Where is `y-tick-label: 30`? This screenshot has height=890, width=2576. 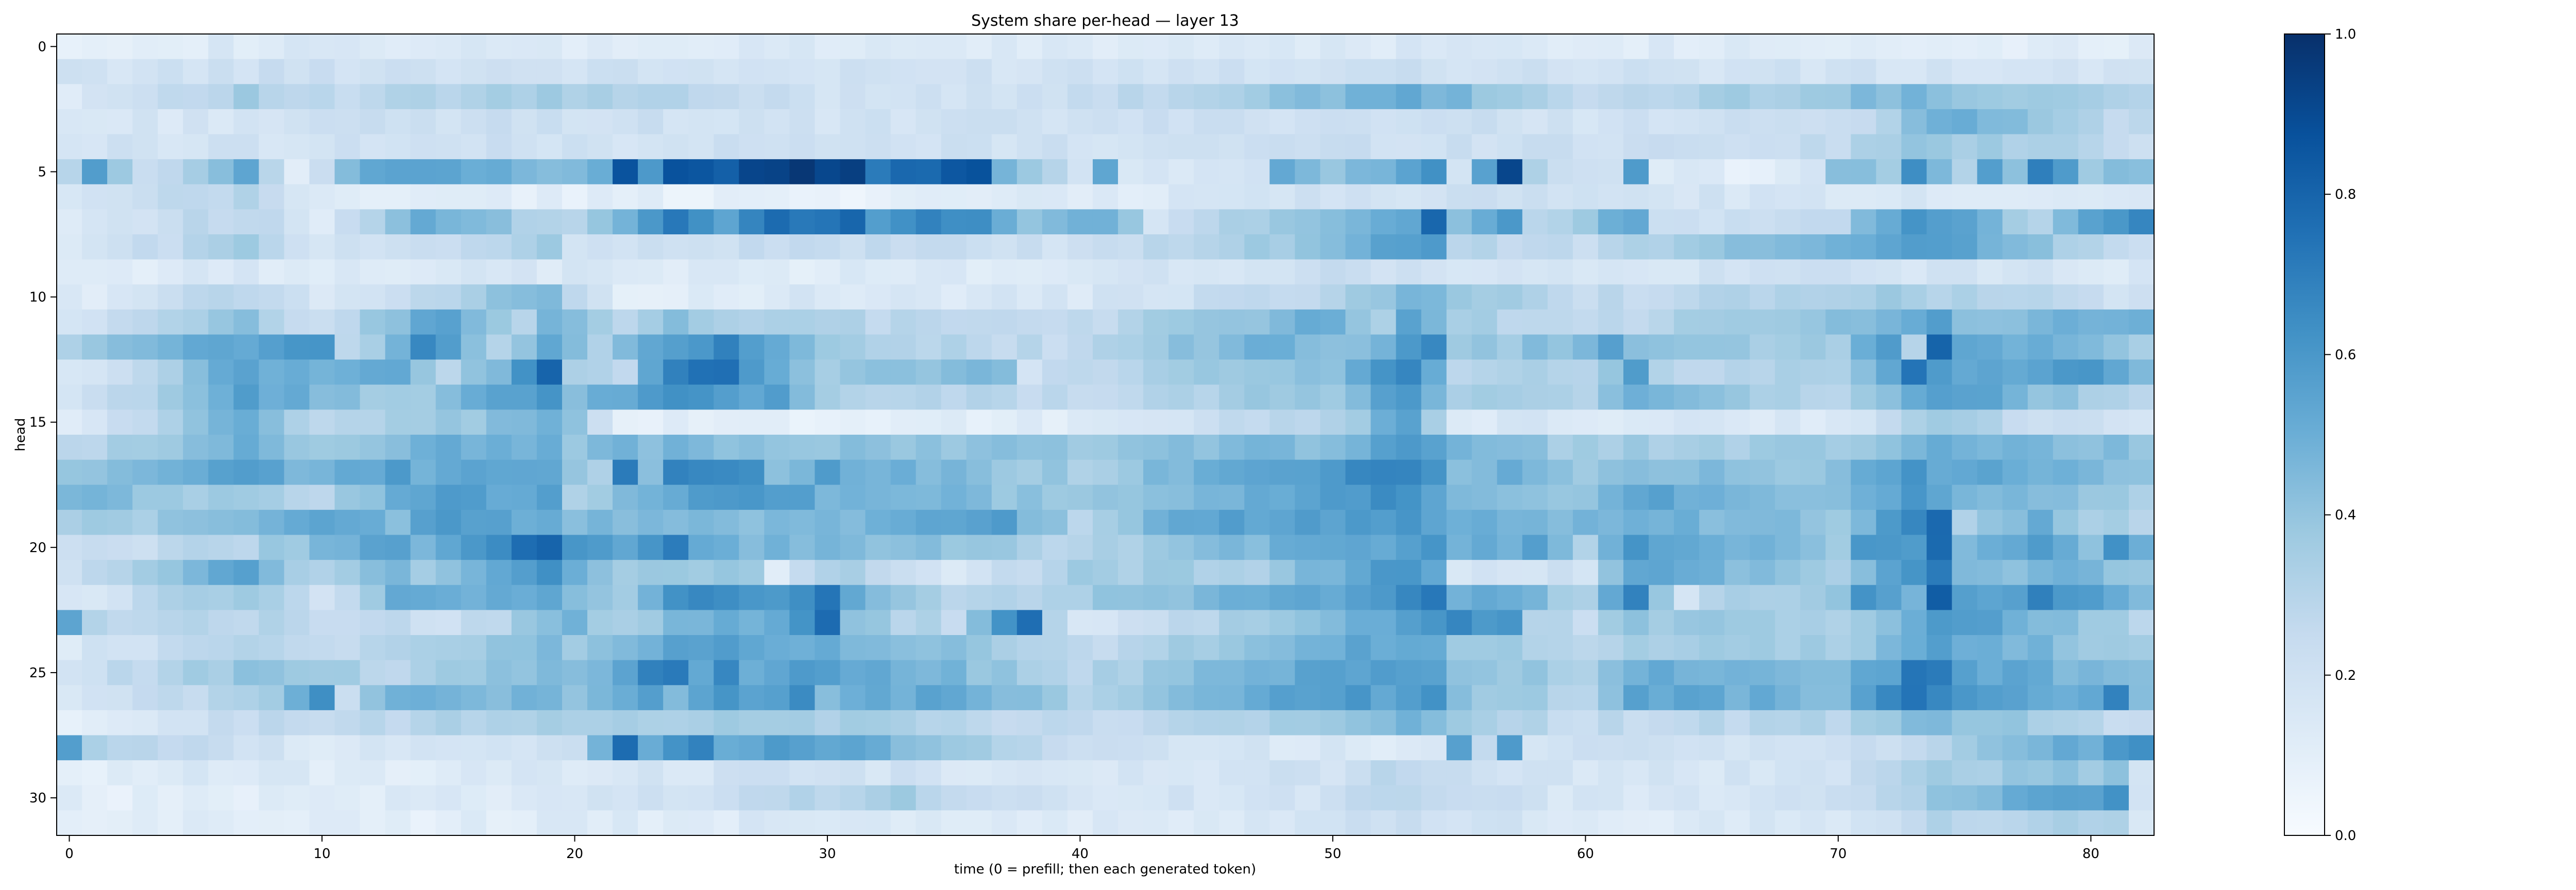 y-tick-label: 30 is located at coordinates (37, 798).